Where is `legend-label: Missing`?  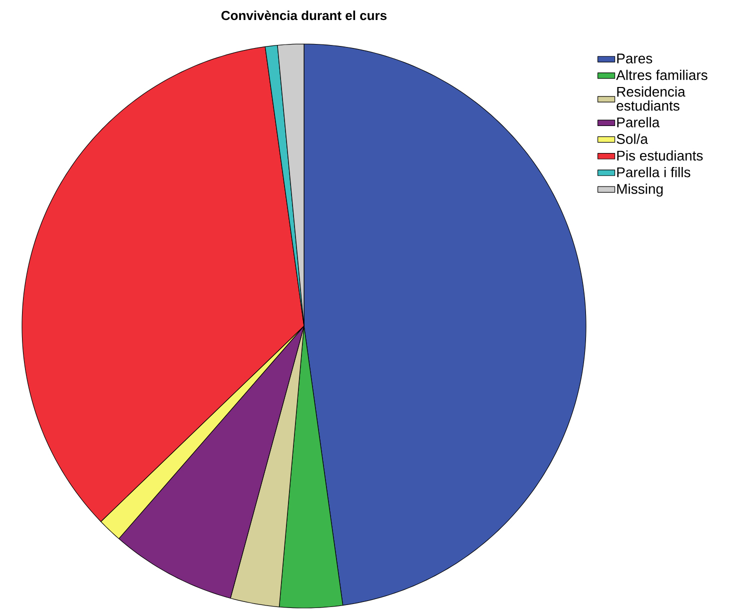 legend-label: Missing is located at coordinates (640, 190).